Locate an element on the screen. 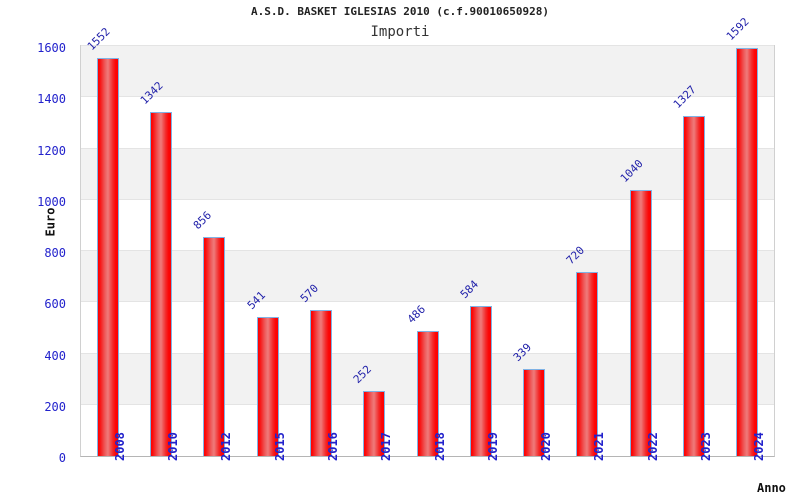 The width and height of the screenshot is (800, 500). x-tick-label: 2010 is located at coordinates (172, 446).